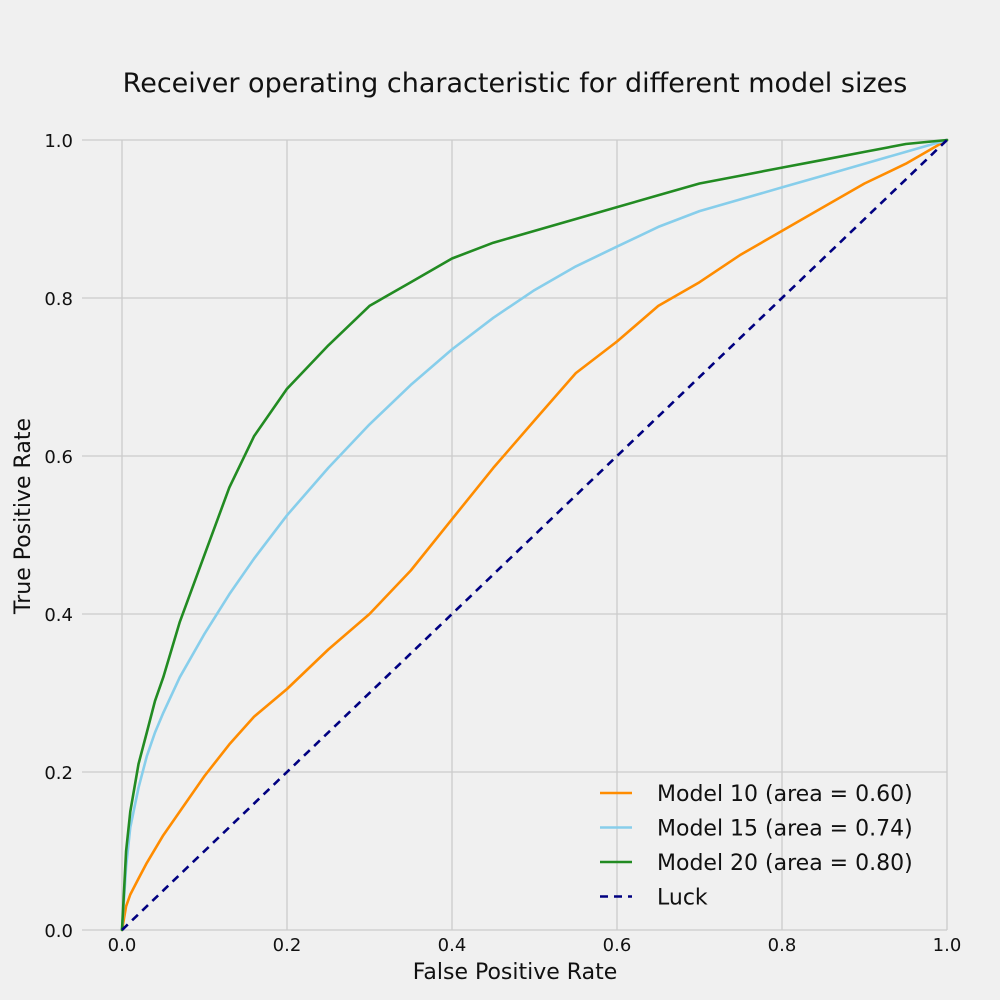  Describe the element at coordinates (23, 516) in the screenshot. I see `y-axis-label: True Positive Rate` at that location.